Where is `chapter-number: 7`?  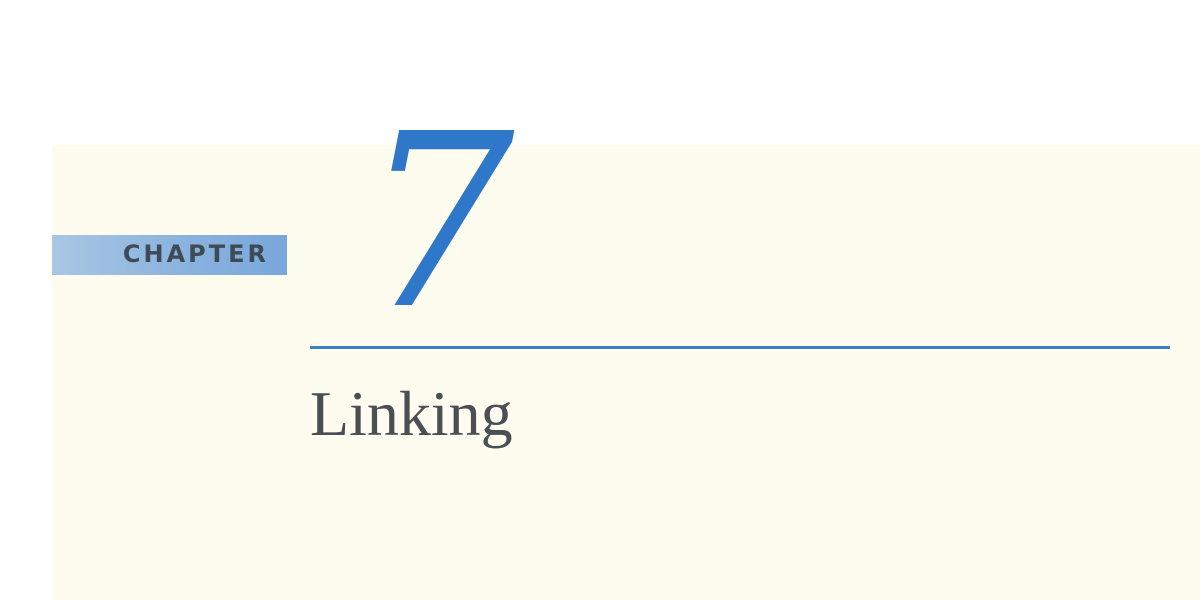
chapter-number: 7 is located at coordinates (438, 222).